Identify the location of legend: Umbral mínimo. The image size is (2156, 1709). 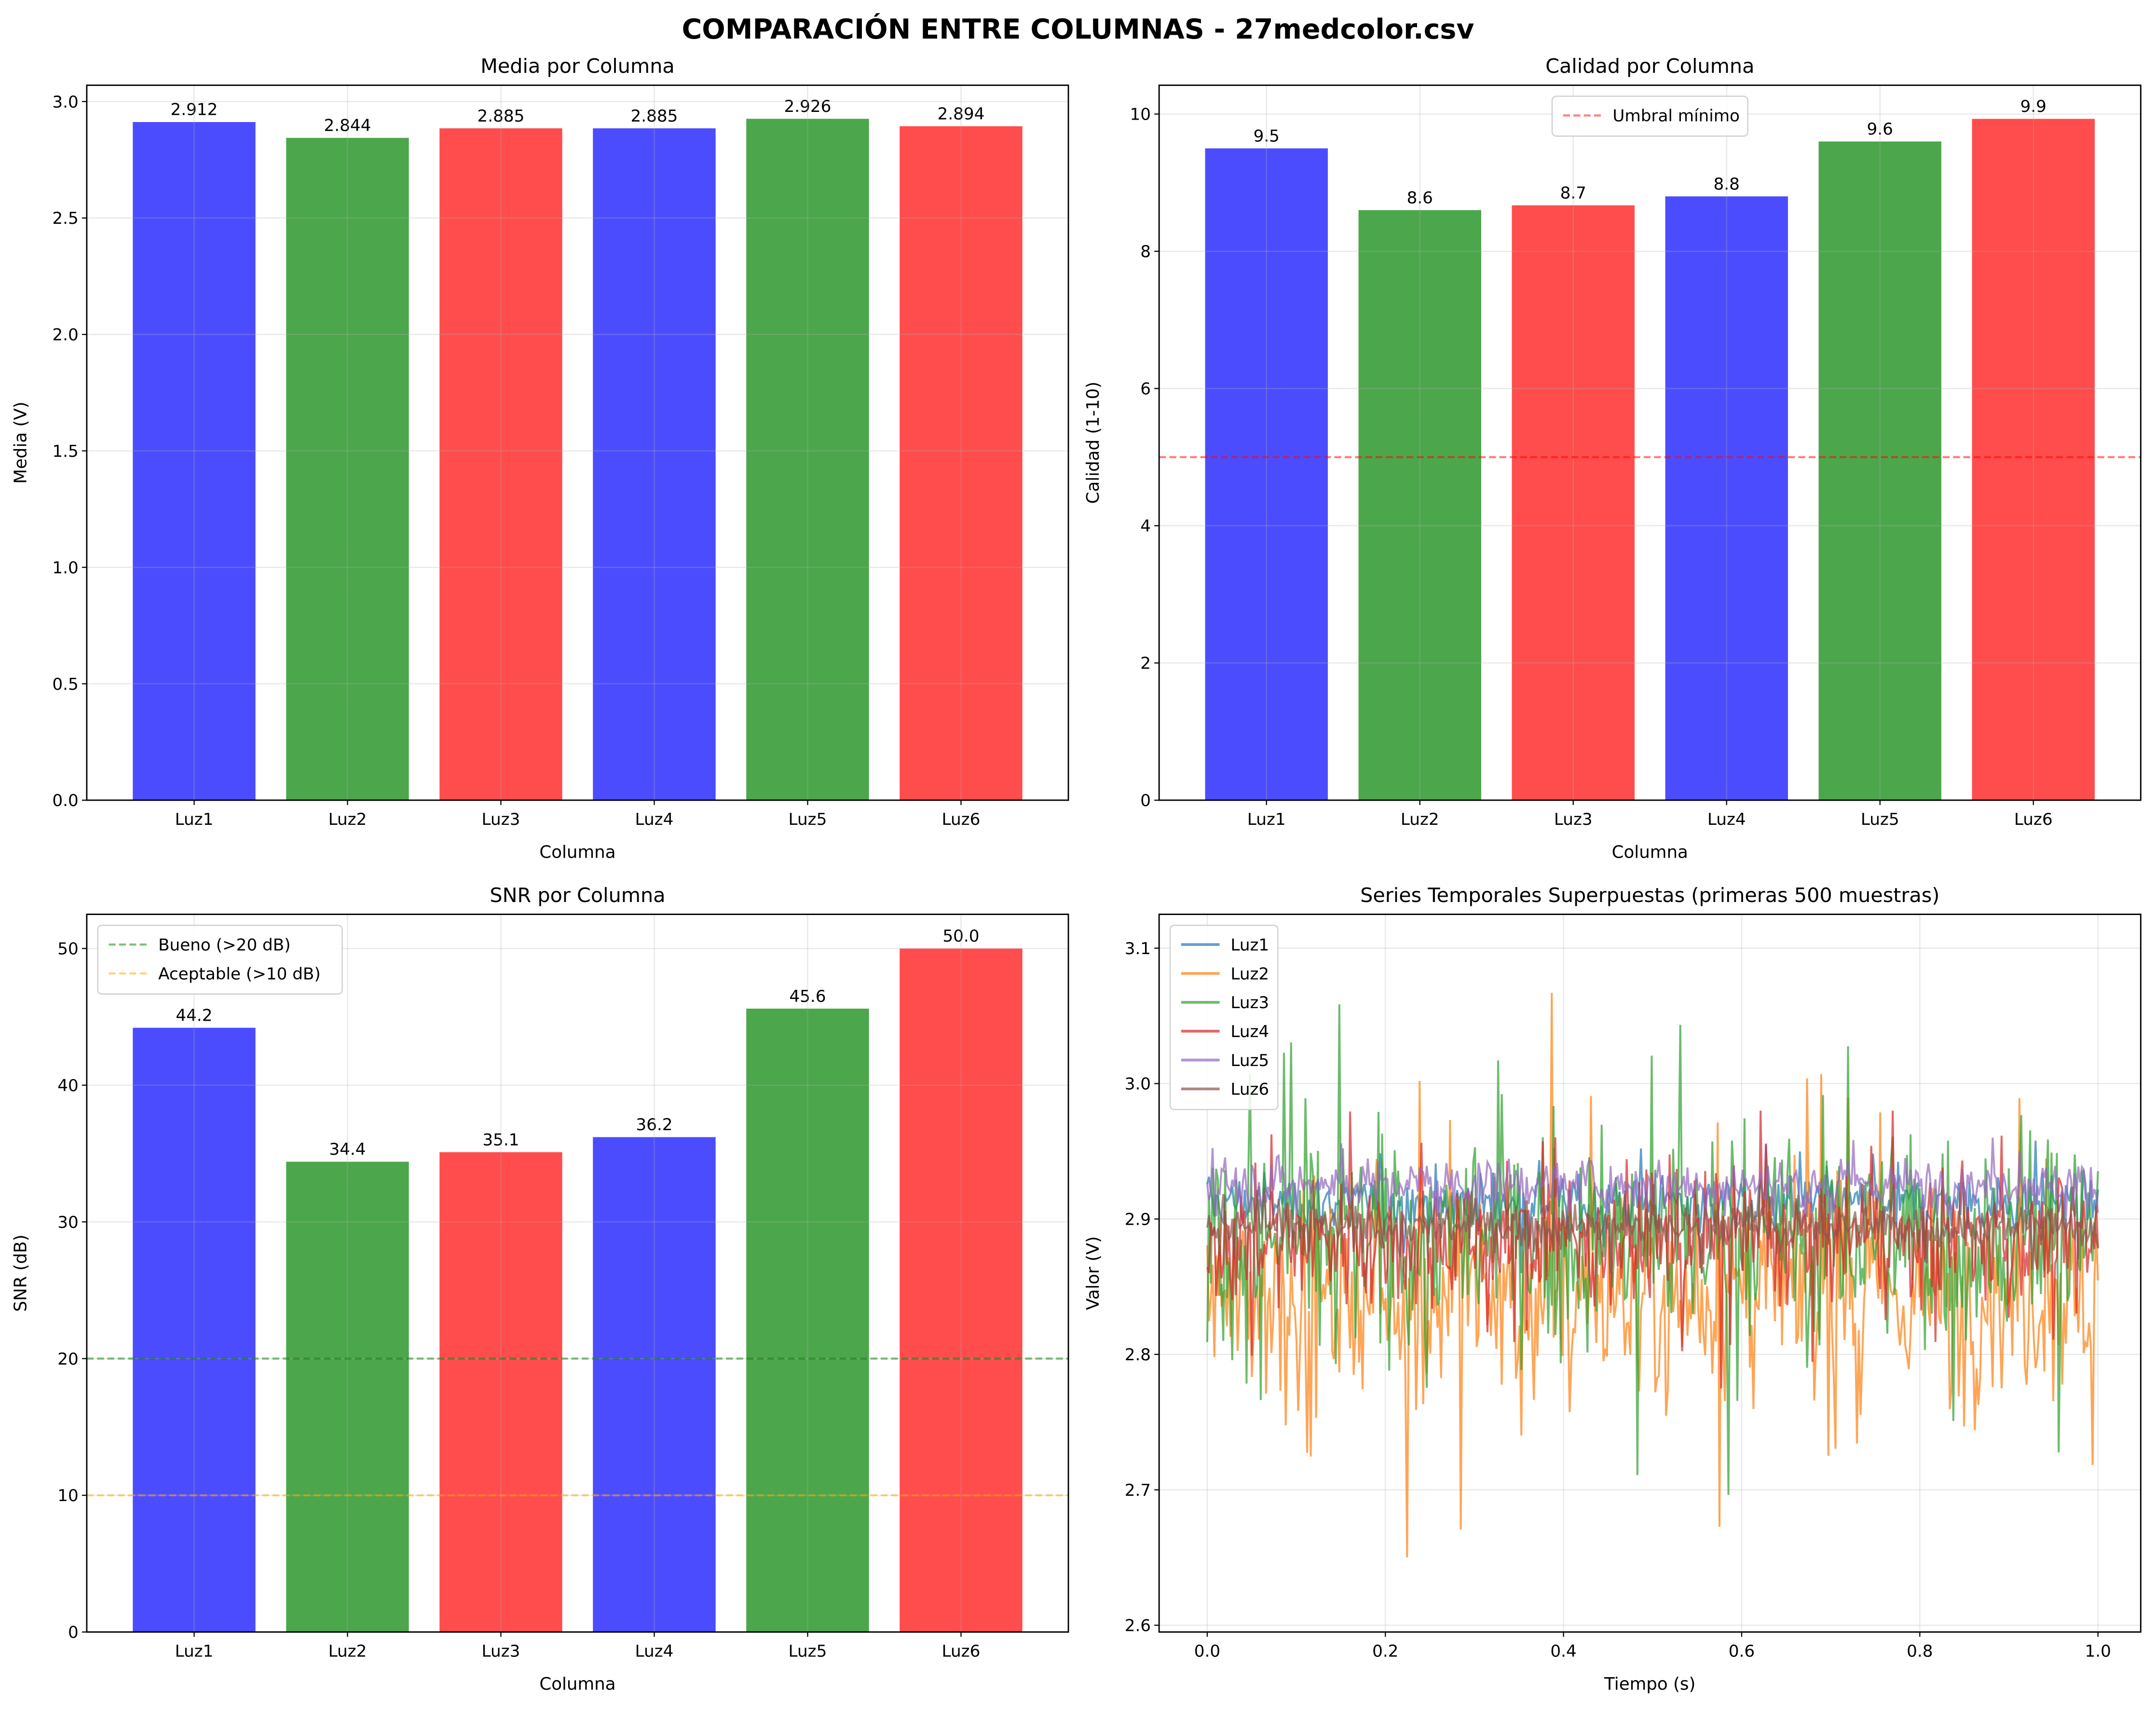
(1649, 116).